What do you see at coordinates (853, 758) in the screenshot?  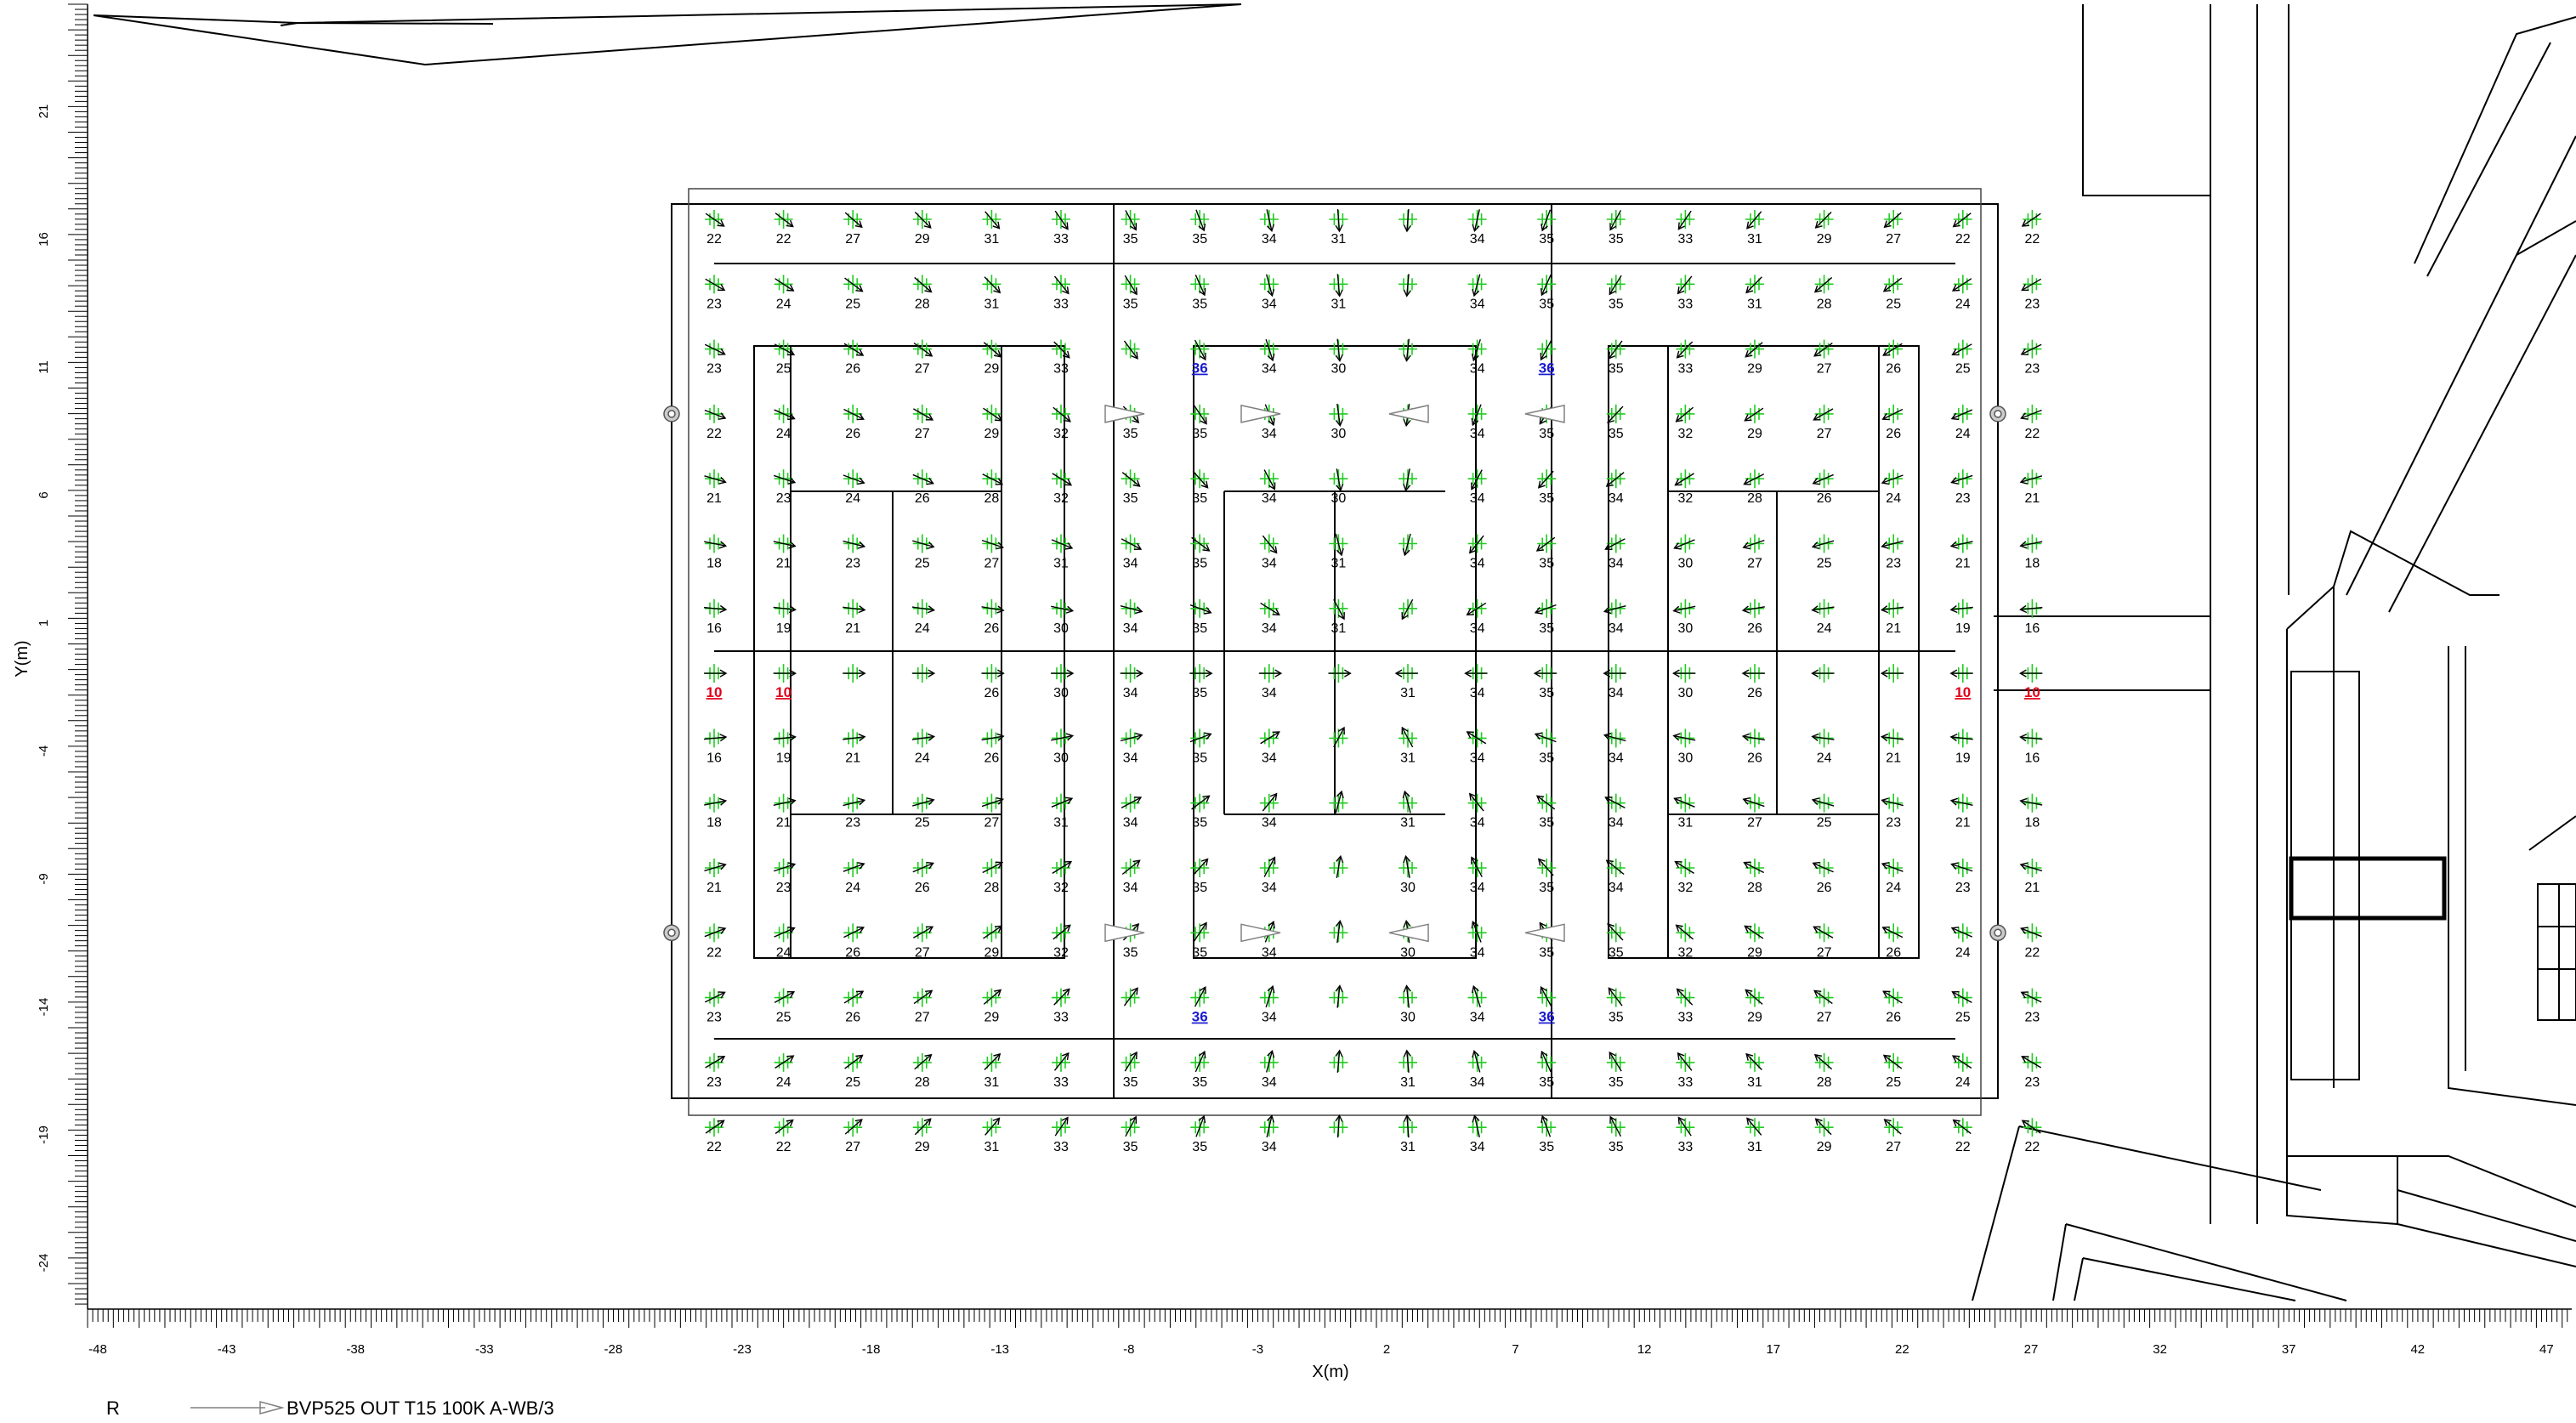 I see `grid-value: 21` at bounding box center [853, 758].